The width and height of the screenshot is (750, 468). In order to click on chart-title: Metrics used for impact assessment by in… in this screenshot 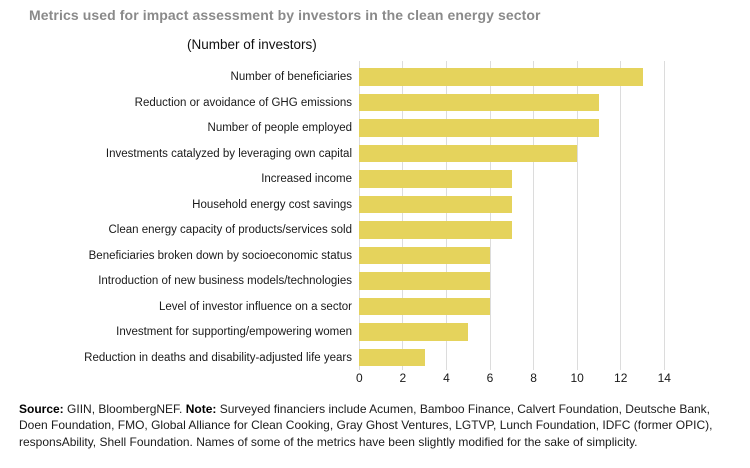, I will do `click(285, 15)`.